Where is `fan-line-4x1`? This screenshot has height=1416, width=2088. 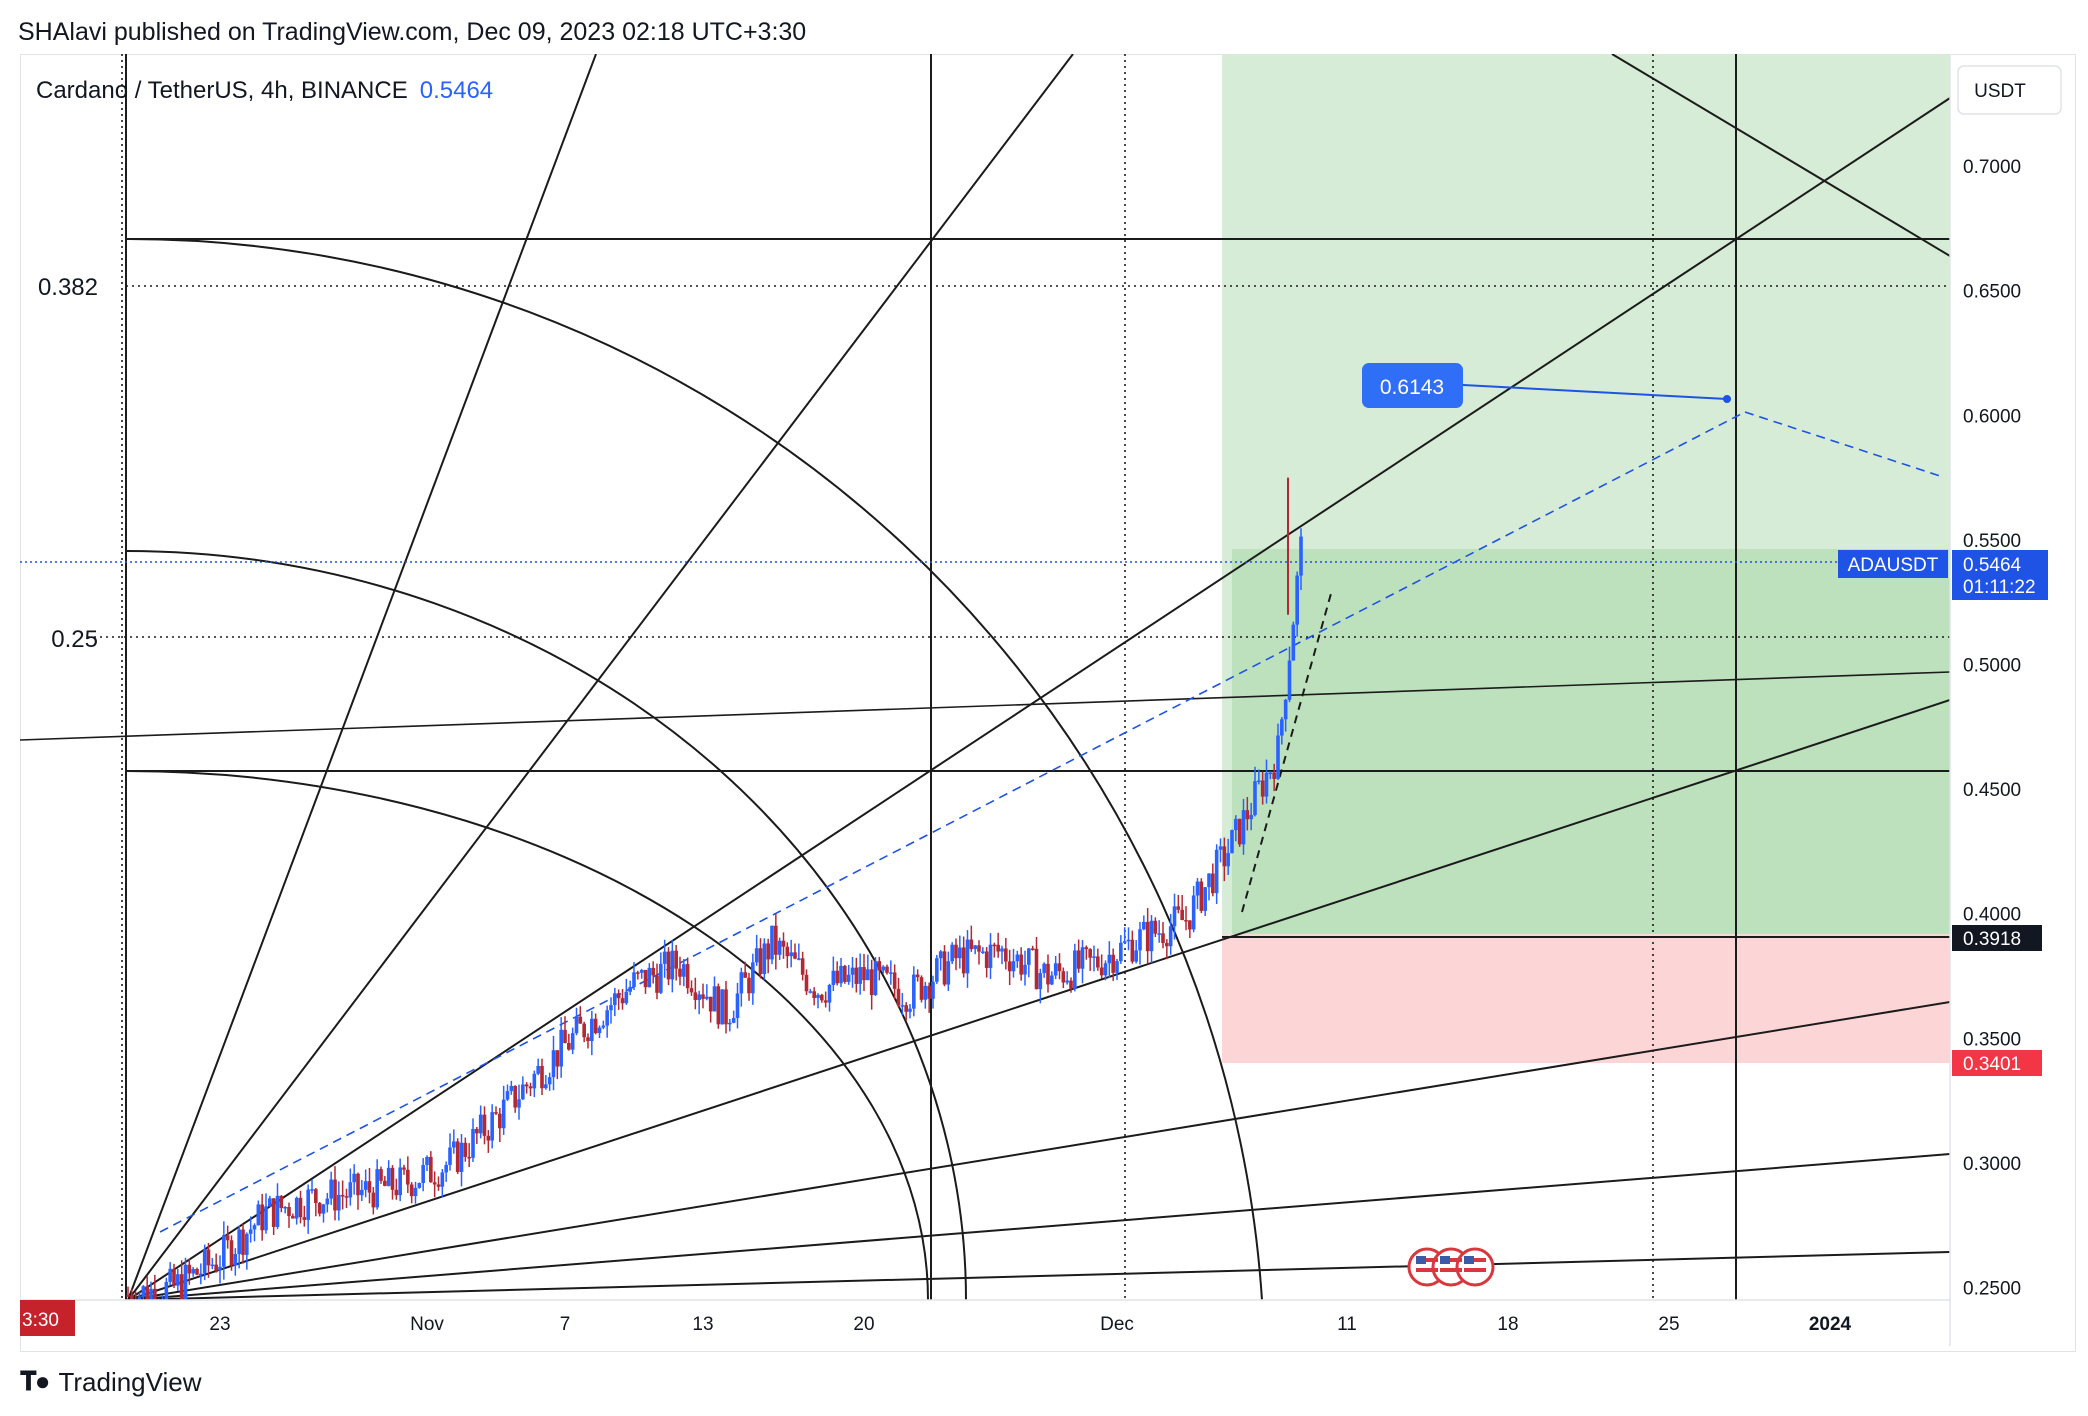 fan-line-4x1 is located at coordinates (1038, 1226).